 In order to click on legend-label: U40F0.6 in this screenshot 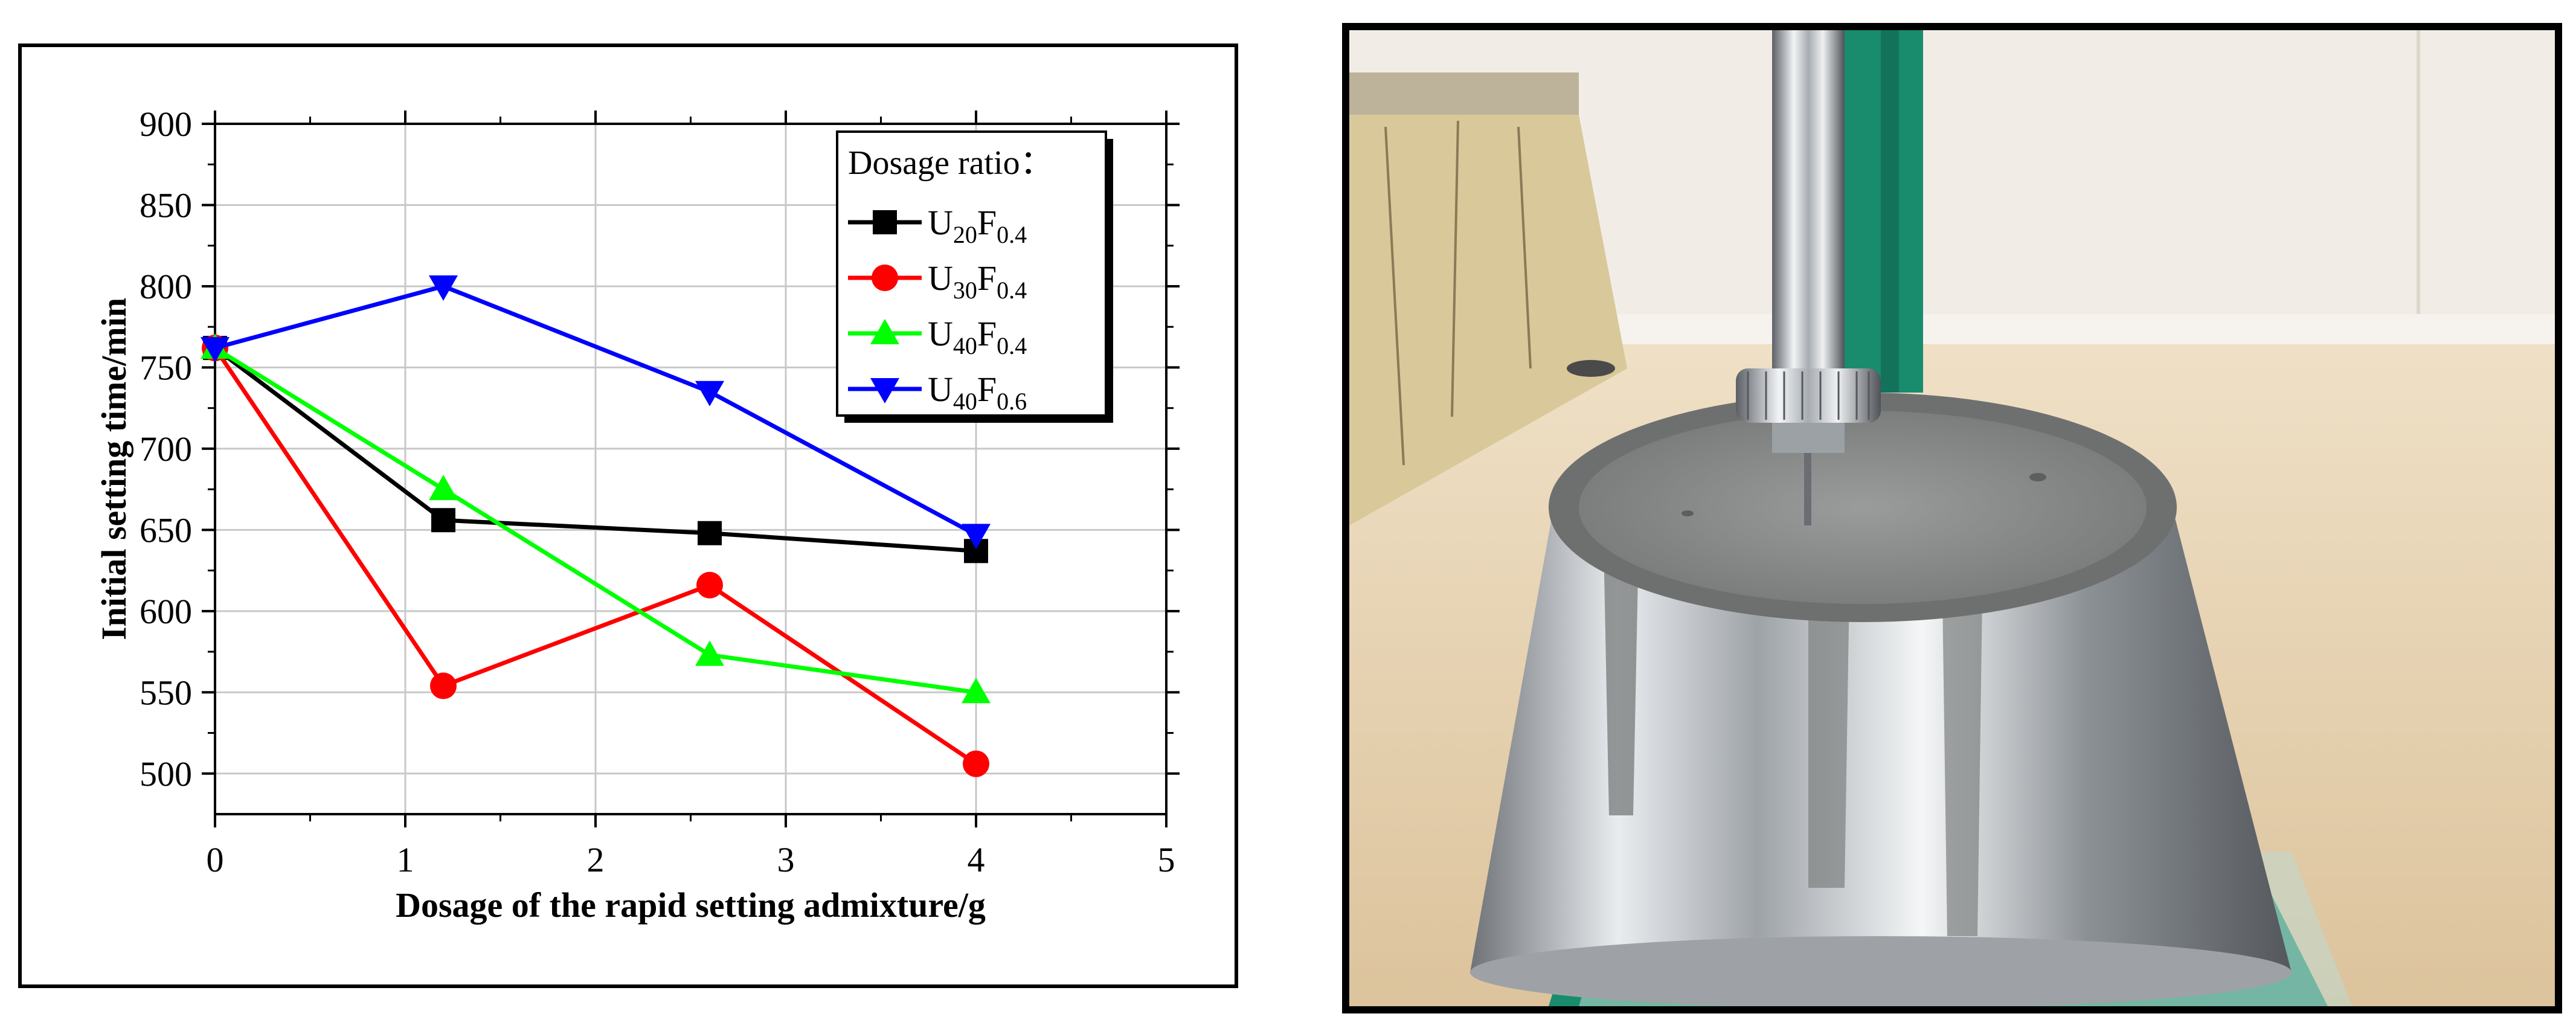, I will do `click(977, 393)`.